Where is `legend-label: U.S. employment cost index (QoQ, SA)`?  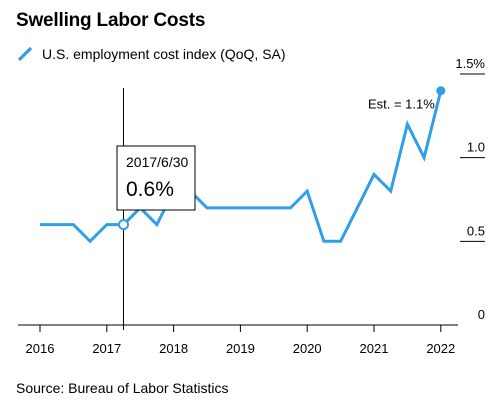
legend-label: U.S. employment cost index (QoQ, SA) is located at coordinates (164, 54).